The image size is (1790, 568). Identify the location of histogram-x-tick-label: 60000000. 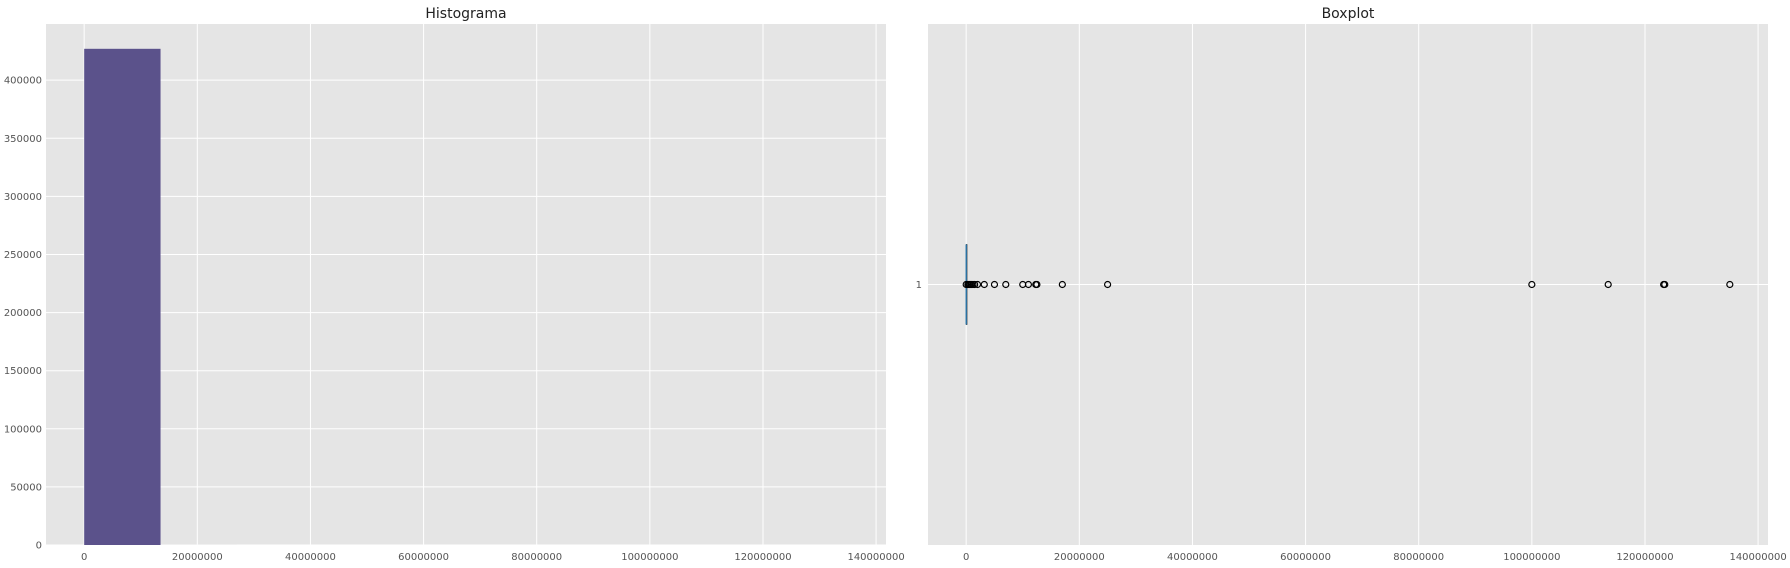
(423, 557).